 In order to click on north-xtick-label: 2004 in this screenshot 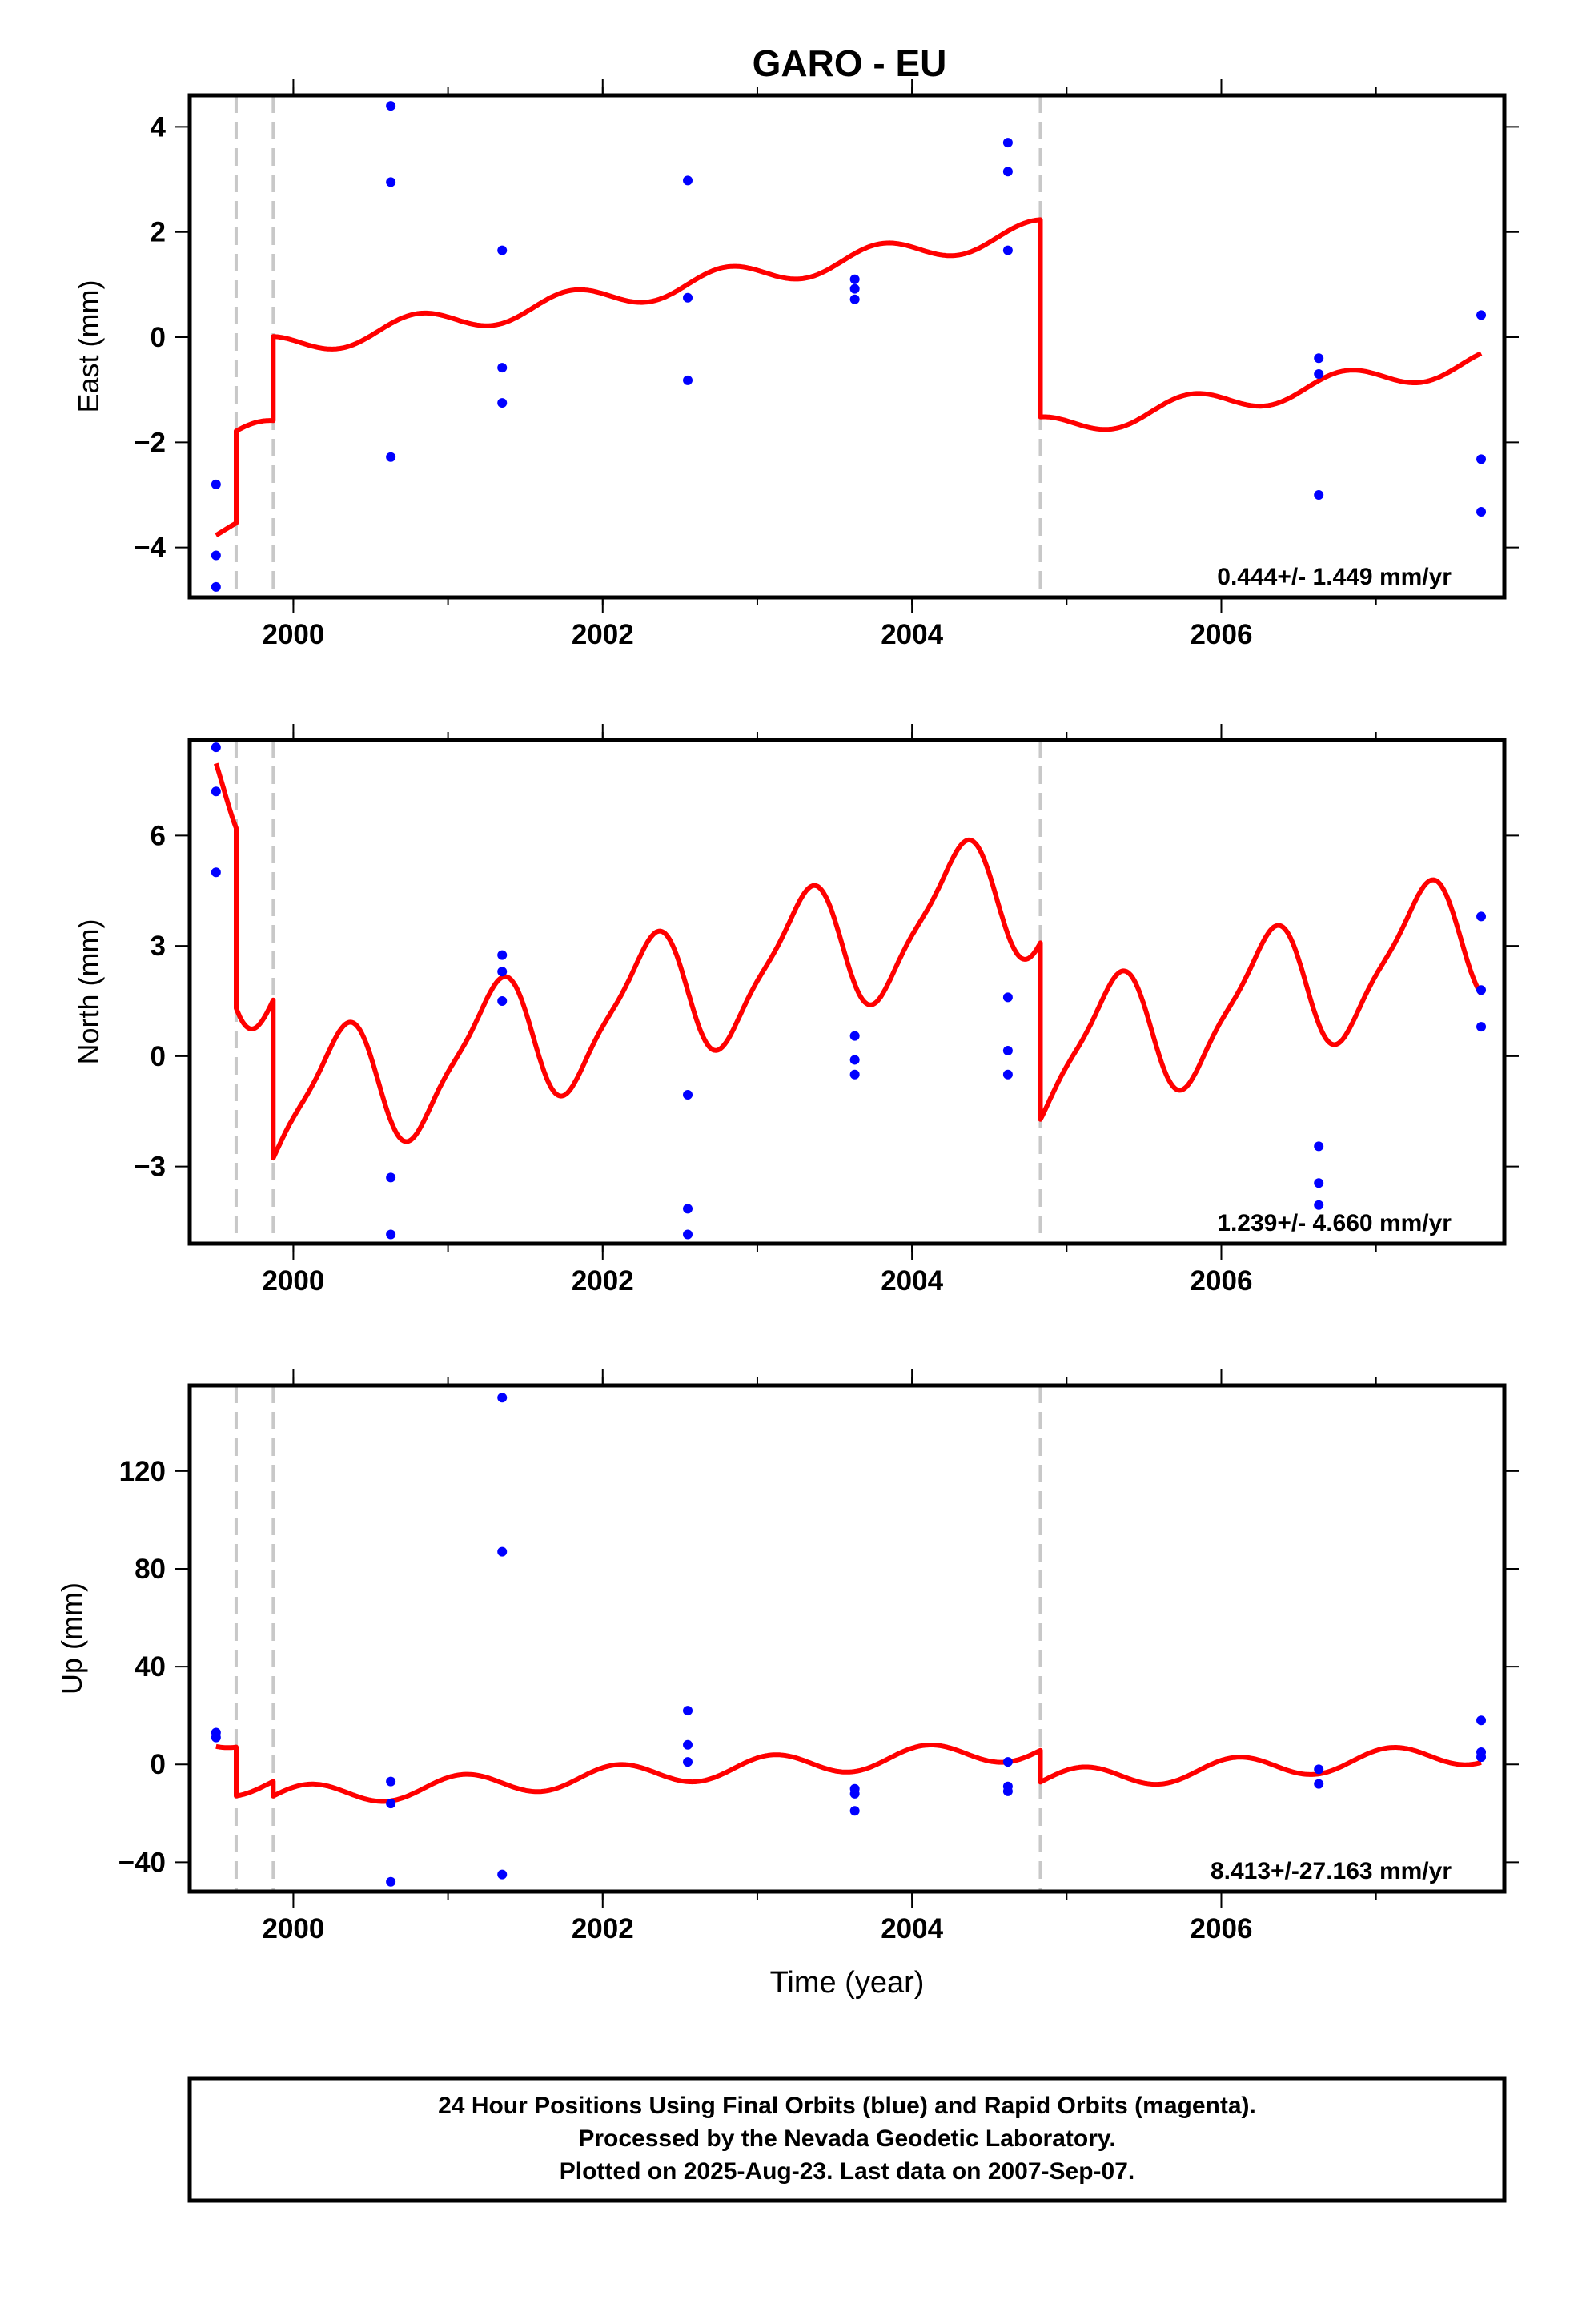, I will do `click(912, 1281)`.